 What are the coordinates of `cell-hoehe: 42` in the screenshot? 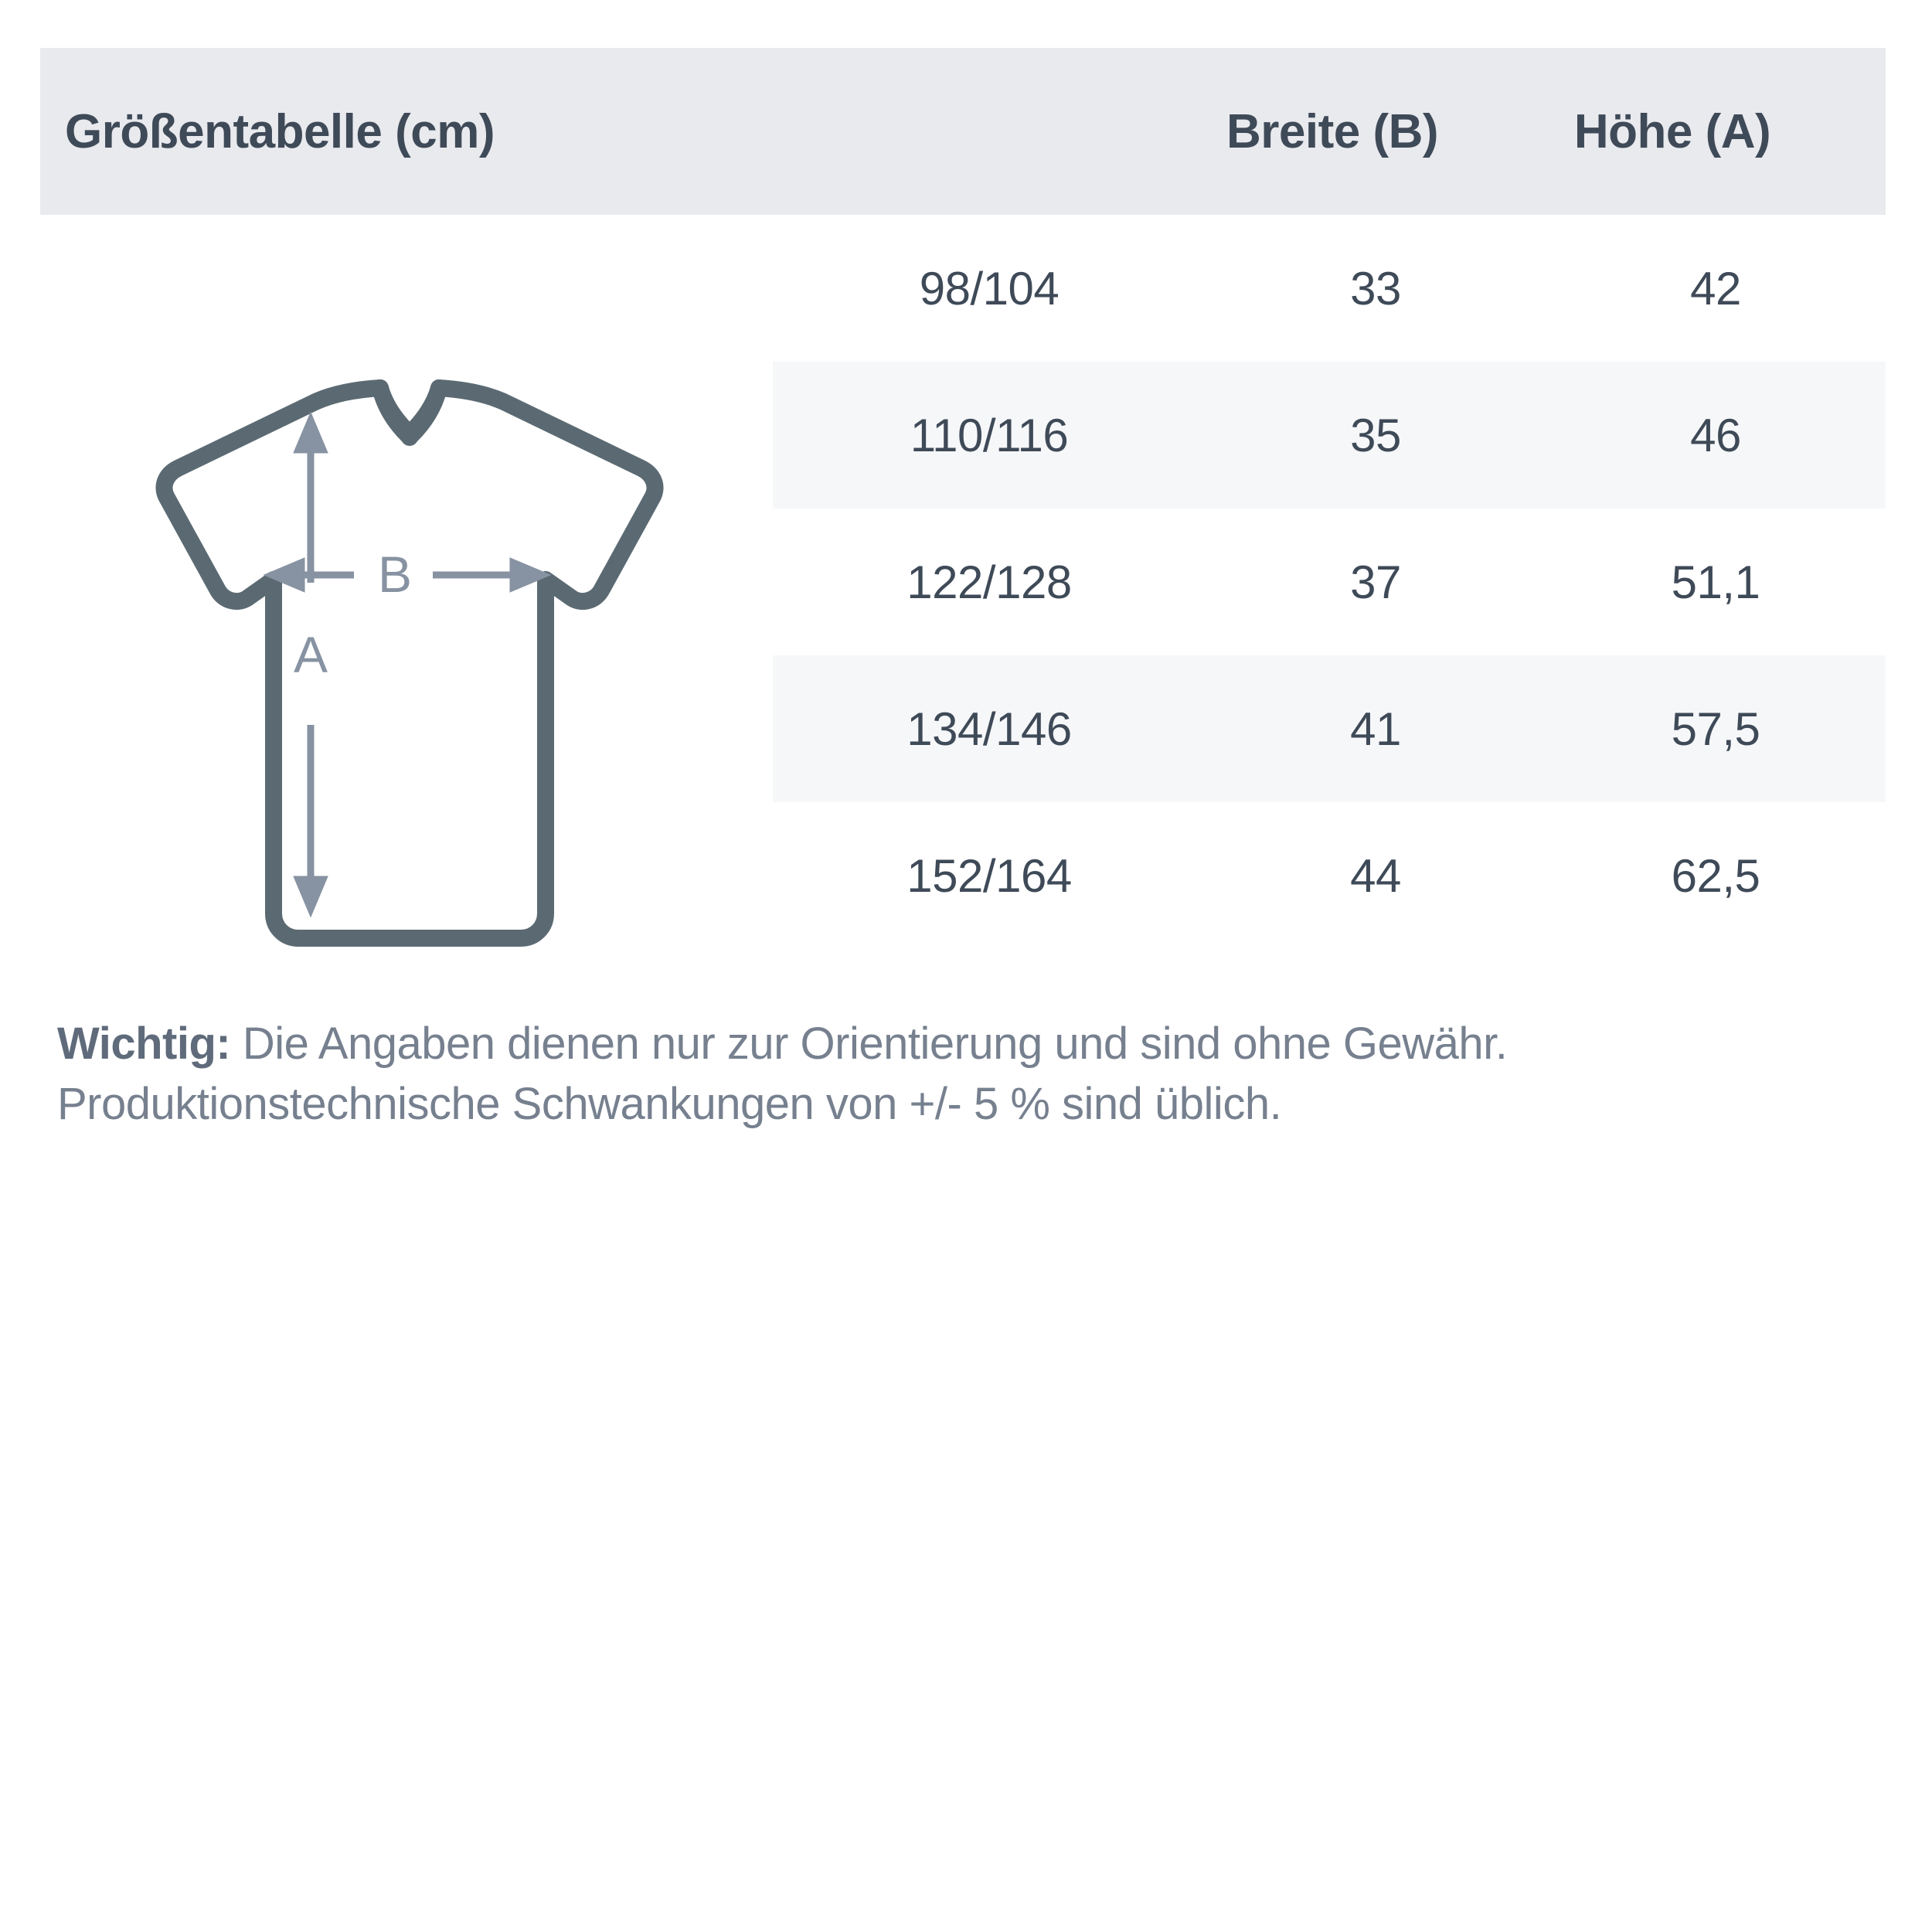 It's located at (1715, 289).